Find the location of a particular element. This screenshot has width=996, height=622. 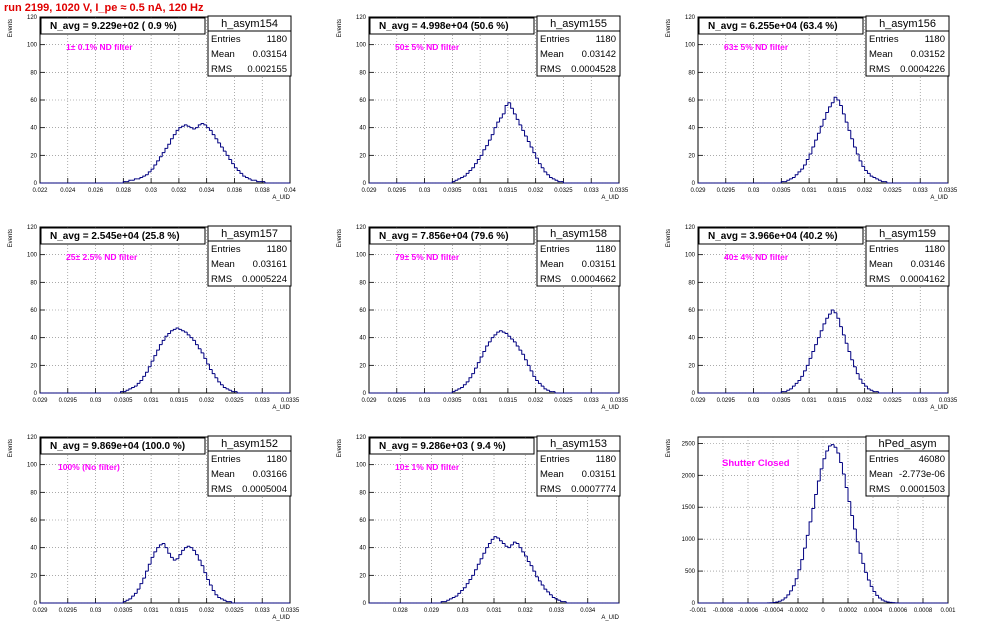

histogram-name: h_asym157 is located at coordinates (249, 234).